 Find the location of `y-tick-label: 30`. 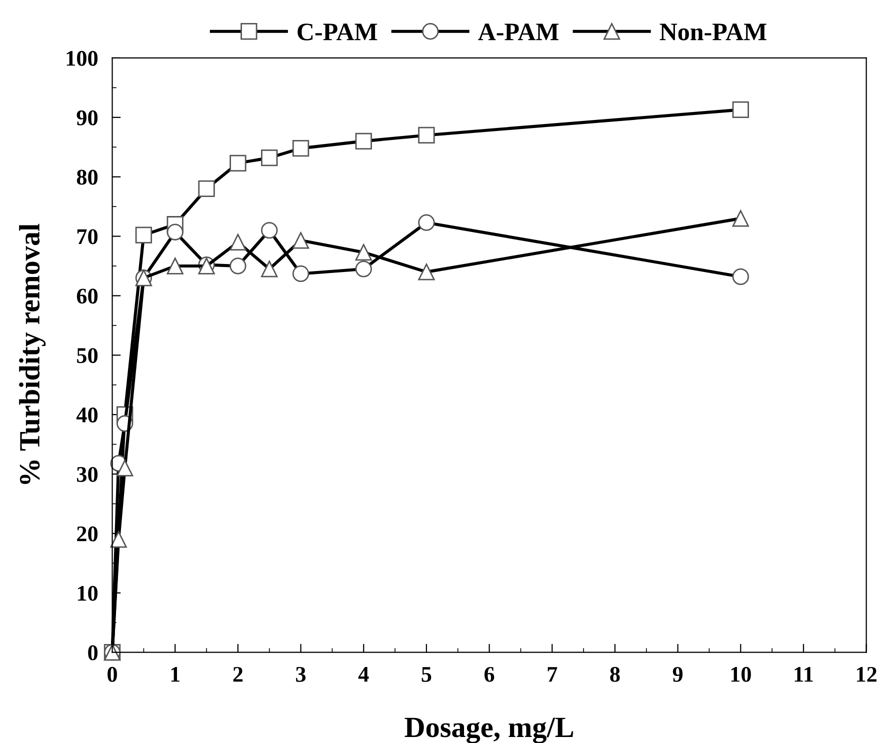

y-tick-label: 30 is located at coordinates (87, 474).